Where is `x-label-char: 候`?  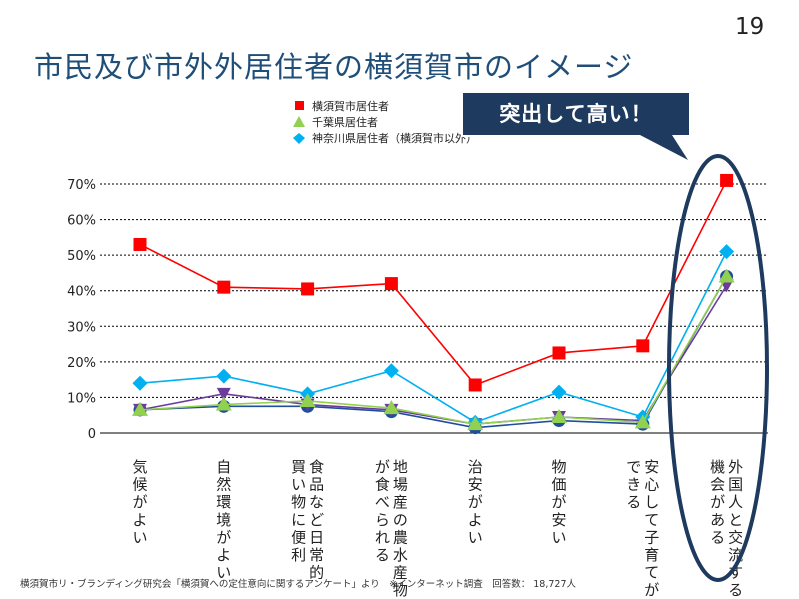
x-label-char: 候 is located at coordinates (139, 485).